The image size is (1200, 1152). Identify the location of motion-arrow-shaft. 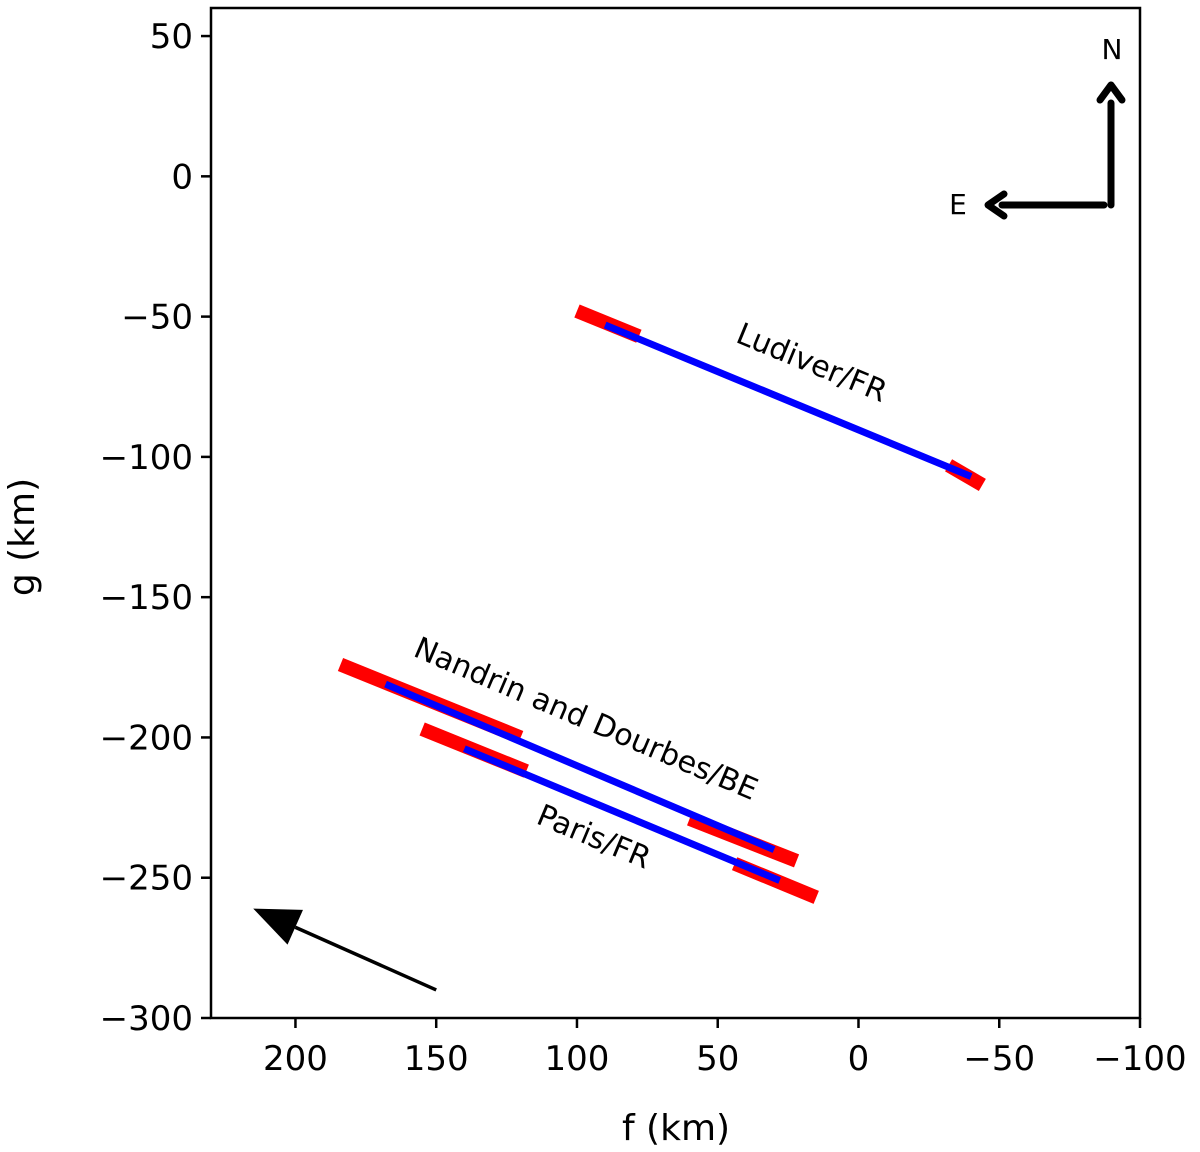
(365, 958).